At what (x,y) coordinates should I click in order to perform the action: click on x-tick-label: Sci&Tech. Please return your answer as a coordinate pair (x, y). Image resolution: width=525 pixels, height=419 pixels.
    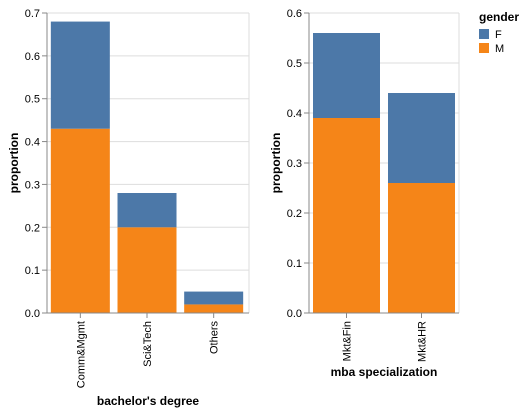
    Looking at the image, I should click on (148, 344).